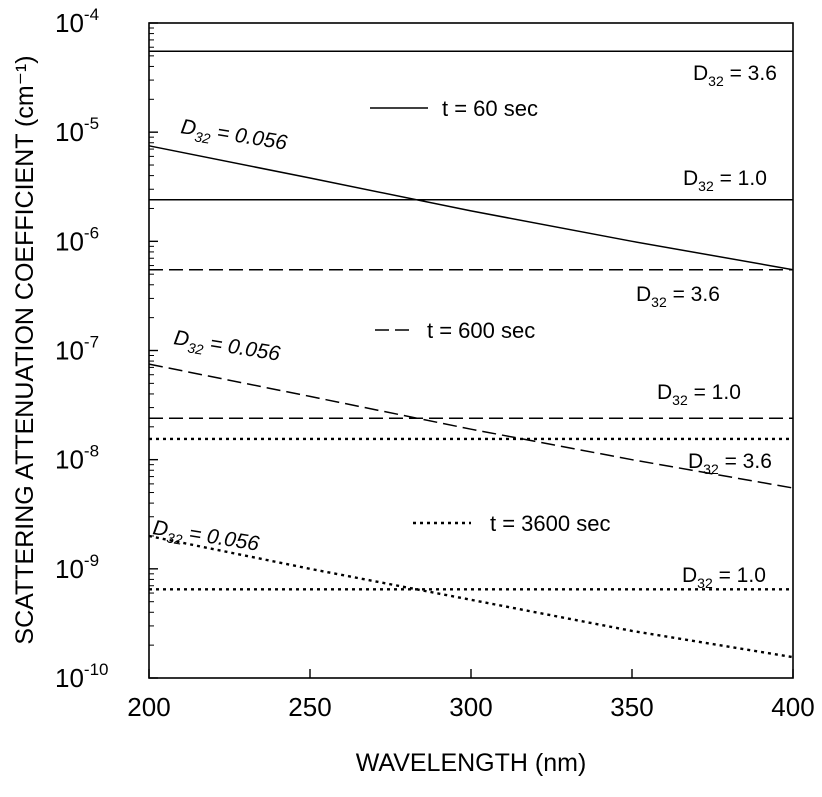 The height and width of the screenshot is (797, 822). Describe the element at coordinates (678, 296) in the screenshot. I see `annotation-ann-600-36: D32 = 3.6` at that location.